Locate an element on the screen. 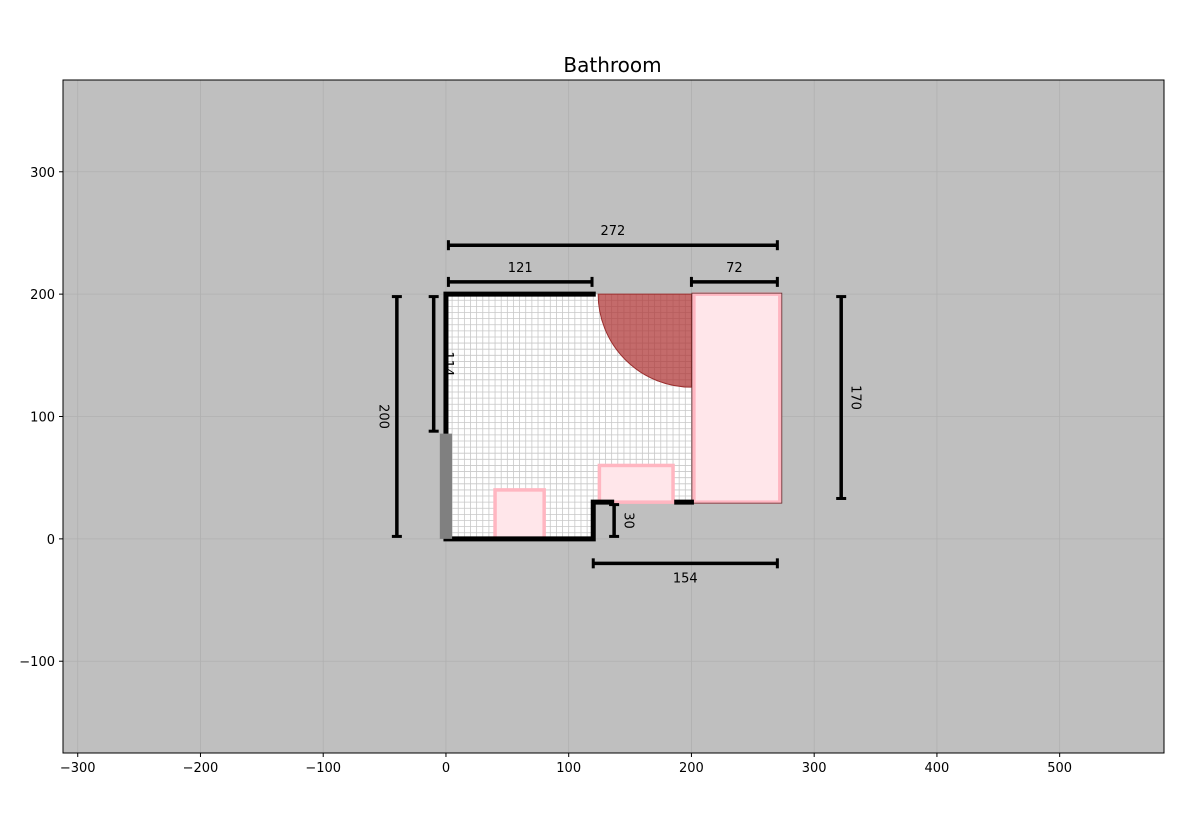 The height and width of the screenshot is (833, 1178). dimension-label: 170 is located at coordinates (855, 397).